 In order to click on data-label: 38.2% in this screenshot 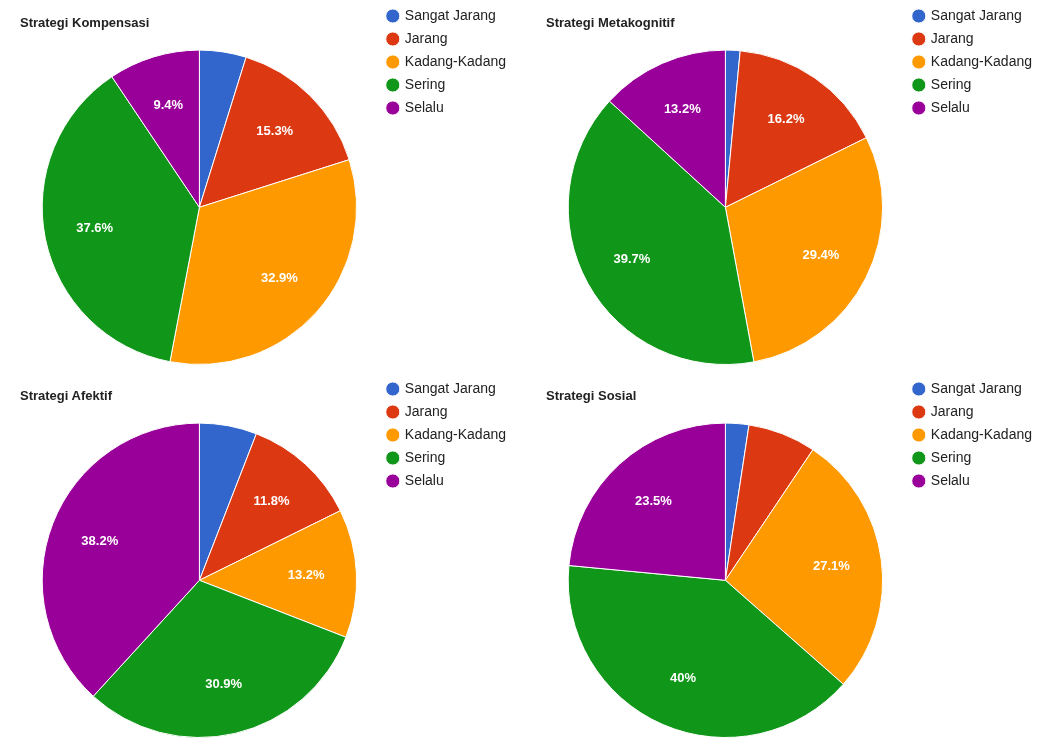, I will do `click(100, 541)`.